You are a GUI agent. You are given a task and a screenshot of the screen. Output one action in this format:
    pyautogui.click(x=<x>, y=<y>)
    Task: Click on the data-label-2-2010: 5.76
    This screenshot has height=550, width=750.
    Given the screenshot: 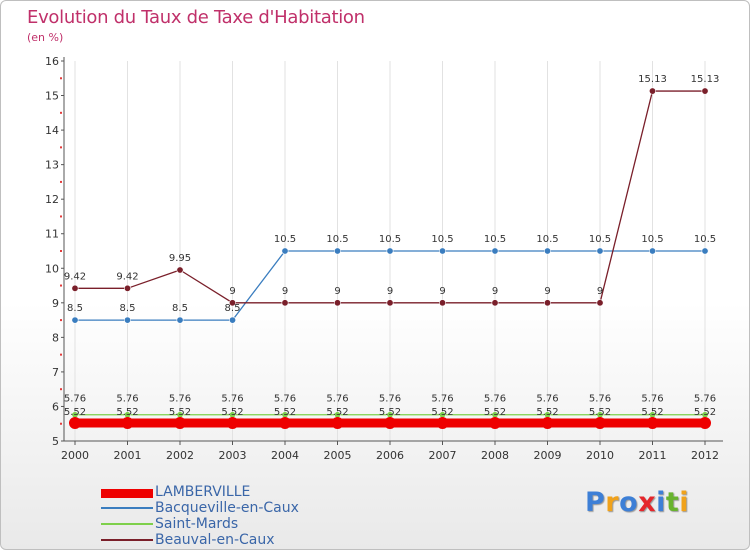 What is the action you would take?
    pyautogui.click(x=600, y=399)
    